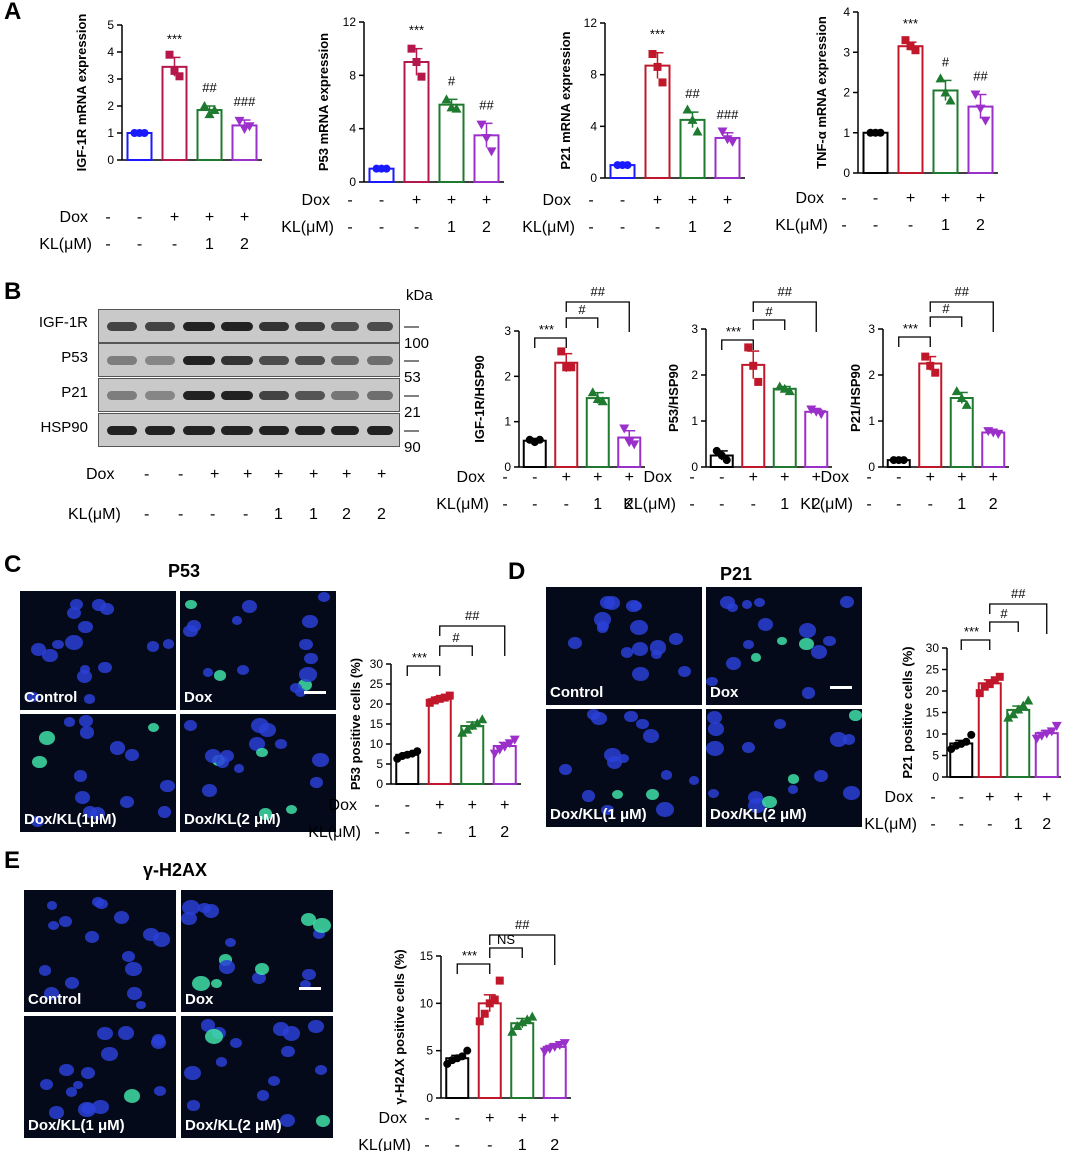 The width and height of the screenshot is (1065, 1151). I want to click on y-tick-label: 4, so click(352, 129).